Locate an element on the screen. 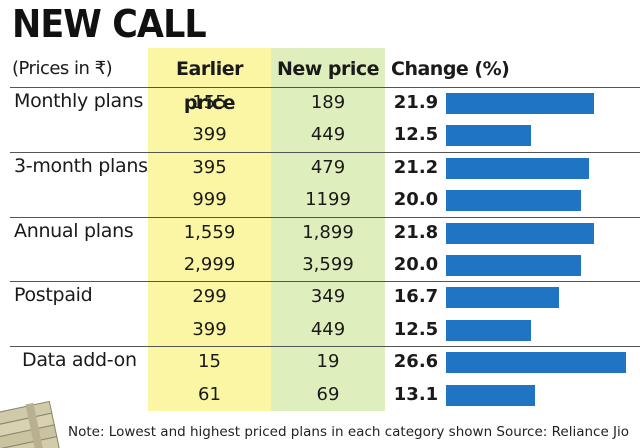 Image resolution: width=640 pixels, height=448 pixels. new-price-value: 3,599 is located at coordinates (328, 264).